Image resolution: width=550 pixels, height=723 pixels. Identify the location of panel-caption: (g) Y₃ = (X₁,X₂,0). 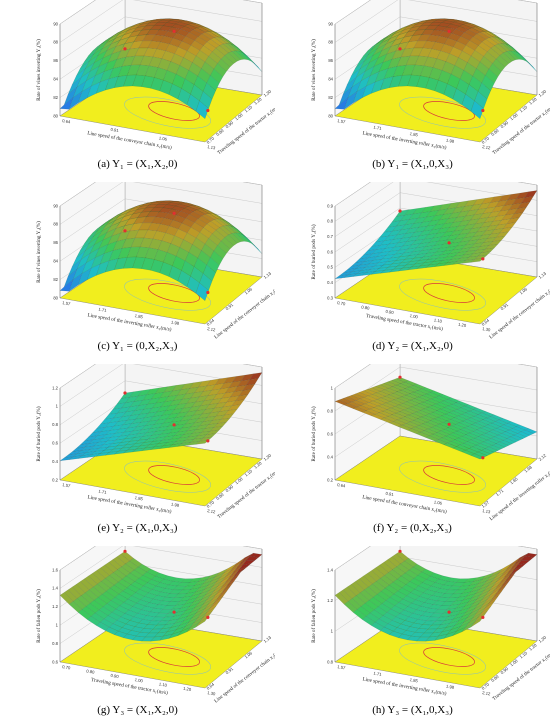
(137, 710).